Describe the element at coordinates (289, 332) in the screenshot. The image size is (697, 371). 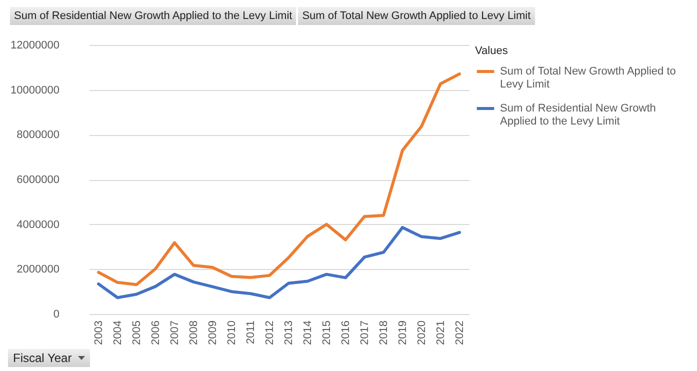
I see `x-tick-label: 2013` at that location.